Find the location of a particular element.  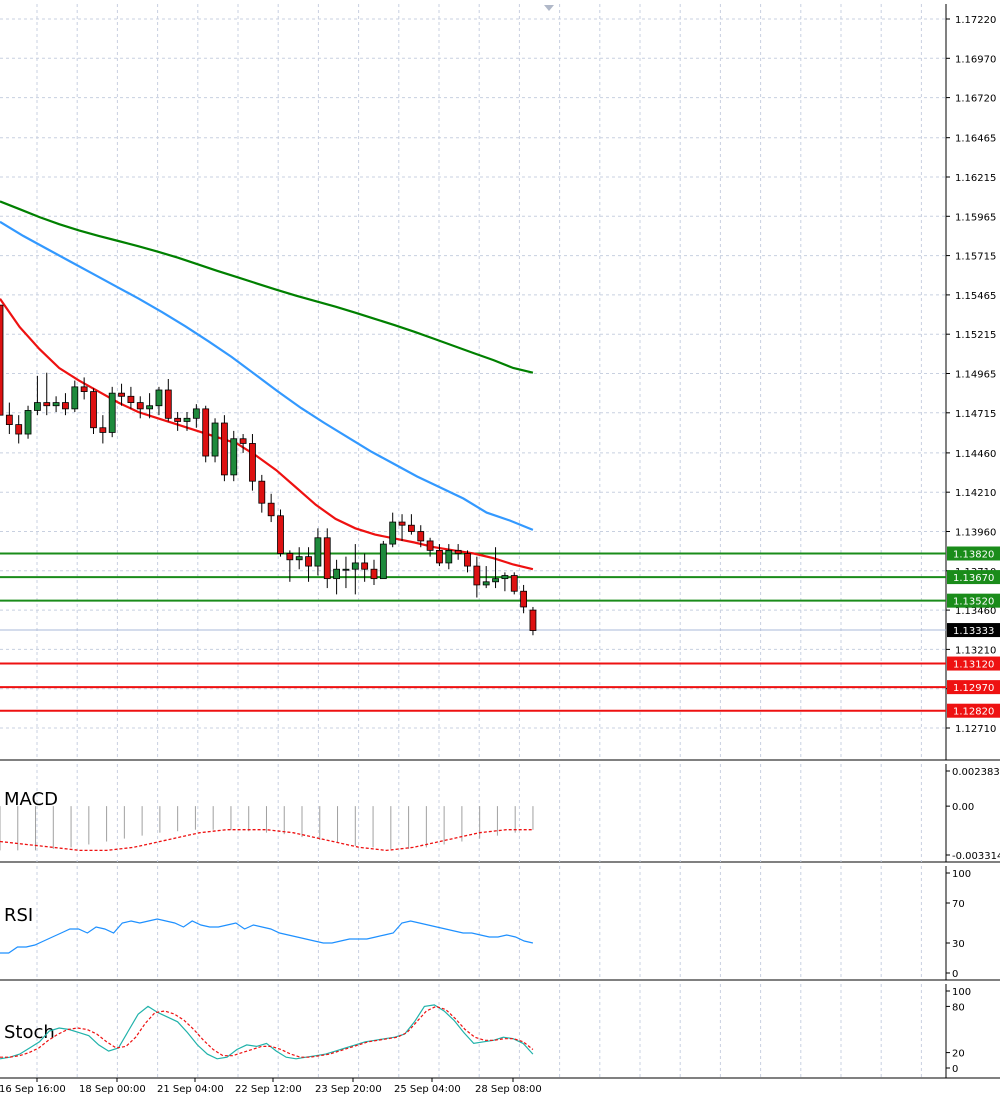

macd-label: MACD is located at coordinates (31, 799).